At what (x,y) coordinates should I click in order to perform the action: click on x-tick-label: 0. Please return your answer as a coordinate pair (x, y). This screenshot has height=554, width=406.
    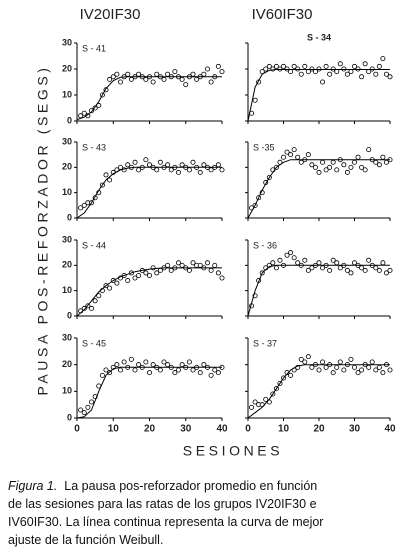
    Looking at the image, I should click on (248, 429).